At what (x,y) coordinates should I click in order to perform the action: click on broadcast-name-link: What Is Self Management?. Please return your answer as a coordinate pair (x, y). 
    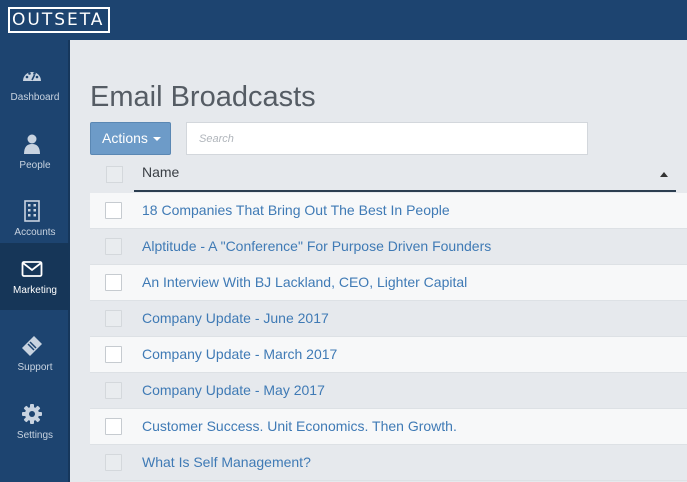
    Looking at the image, I should click on (226, 462).